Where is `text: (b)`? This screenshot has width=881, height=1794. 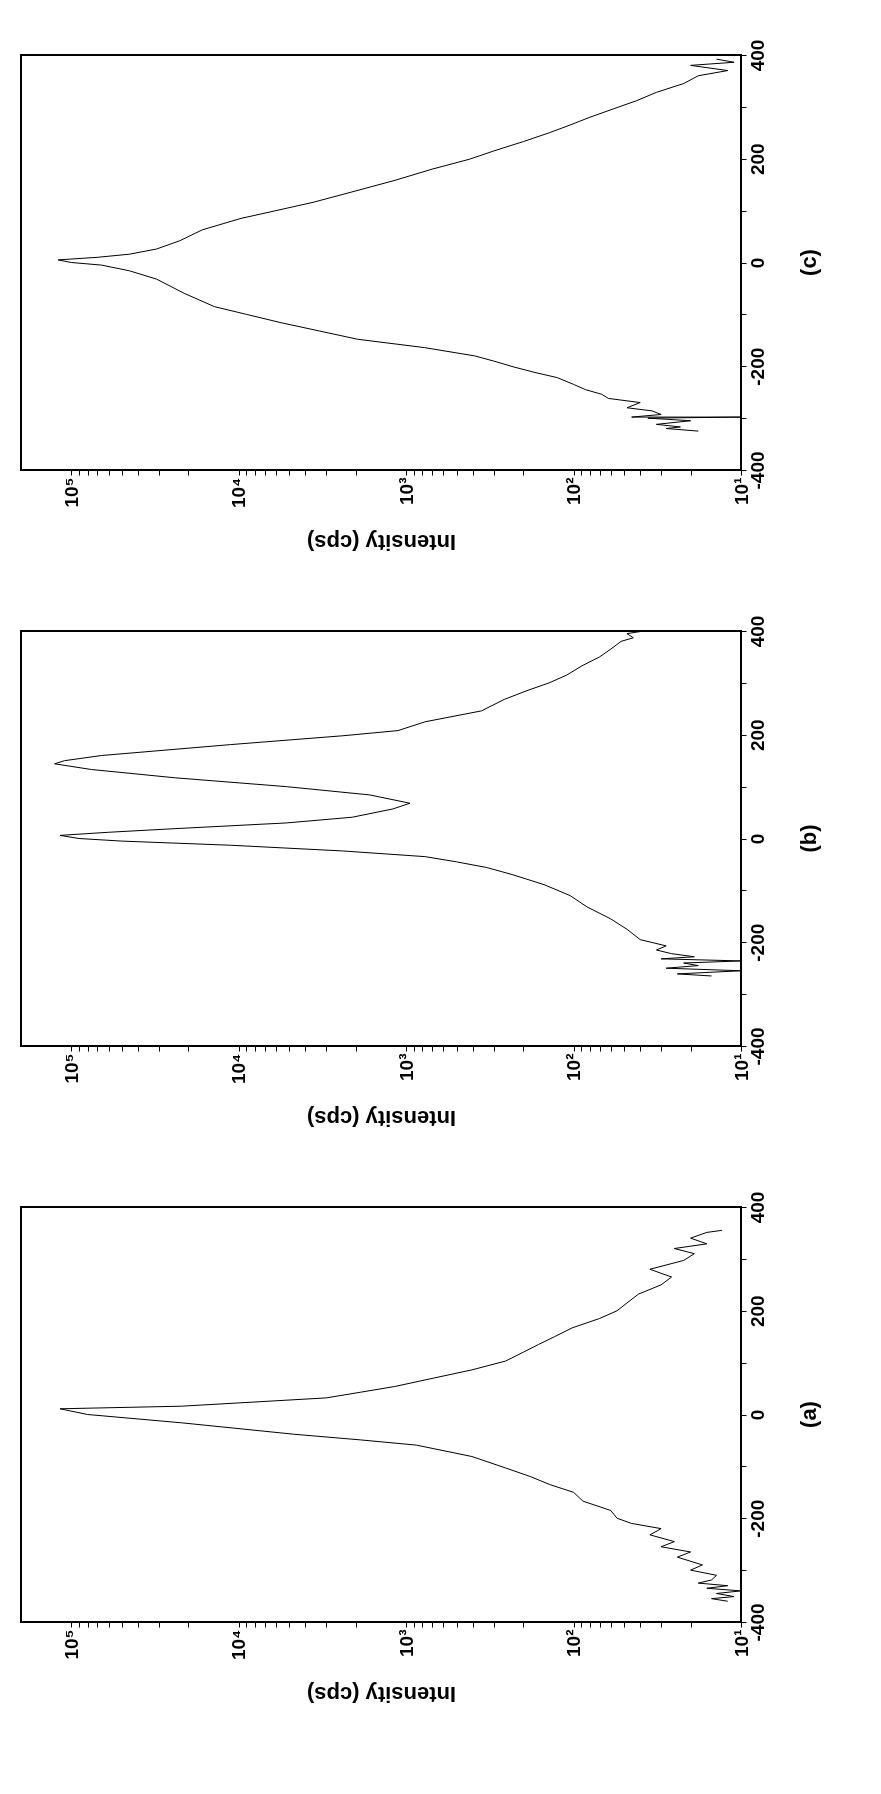
text: (b) is located at coordinates (808, 838).